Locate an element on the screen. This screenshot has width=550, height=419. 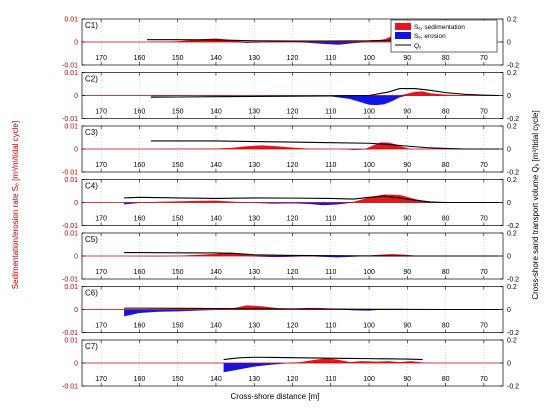
panel-label: C1) is located at coordinates (91, 25).